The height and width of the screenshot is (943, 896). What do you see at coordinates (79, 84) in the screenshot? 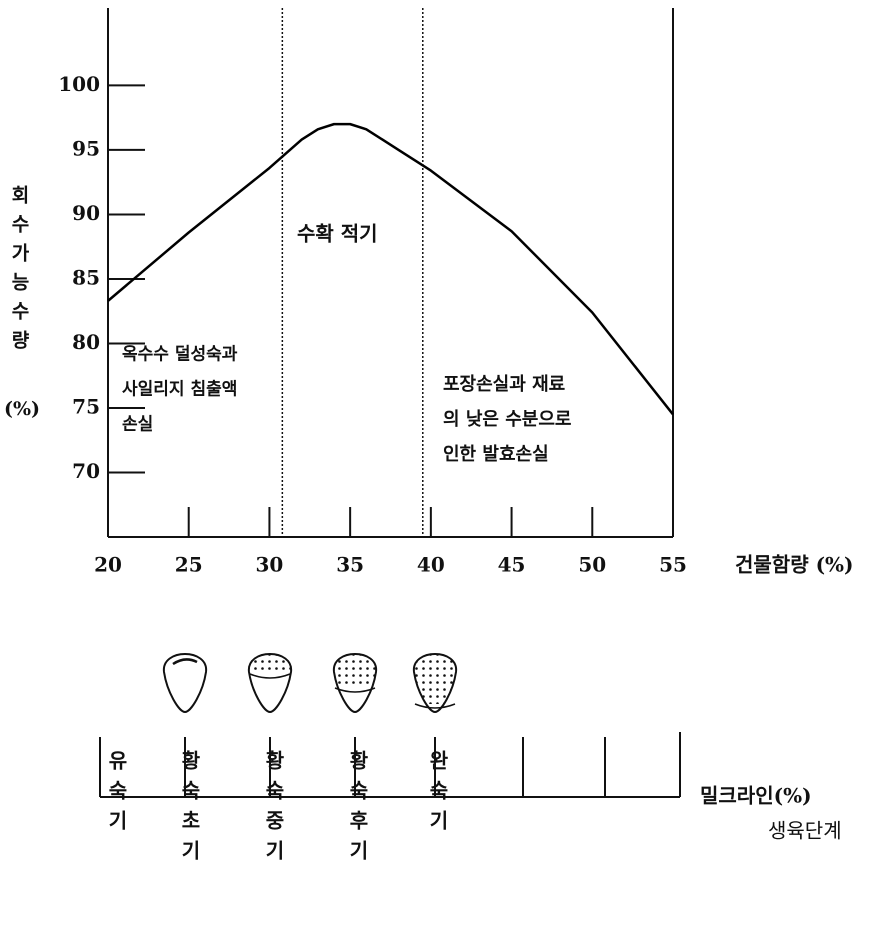
I see `y-tick-label: 100` at bounding box center [79, 84].